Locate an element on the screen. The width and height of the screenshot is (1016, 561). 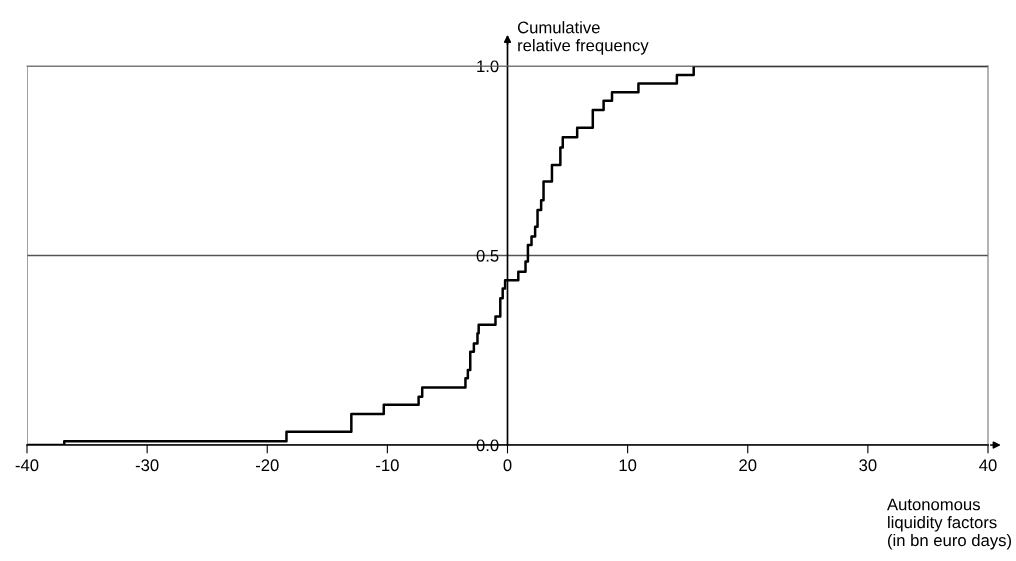
x-tick-label: -40 is located at coordinates (27, 465).